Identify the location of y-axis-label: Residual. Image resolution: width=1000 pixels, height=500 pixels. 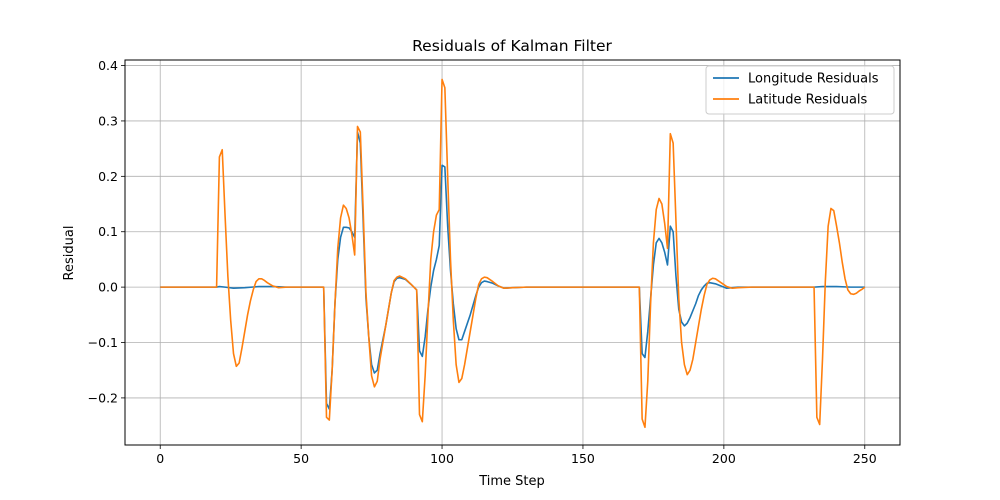
(69, 253).